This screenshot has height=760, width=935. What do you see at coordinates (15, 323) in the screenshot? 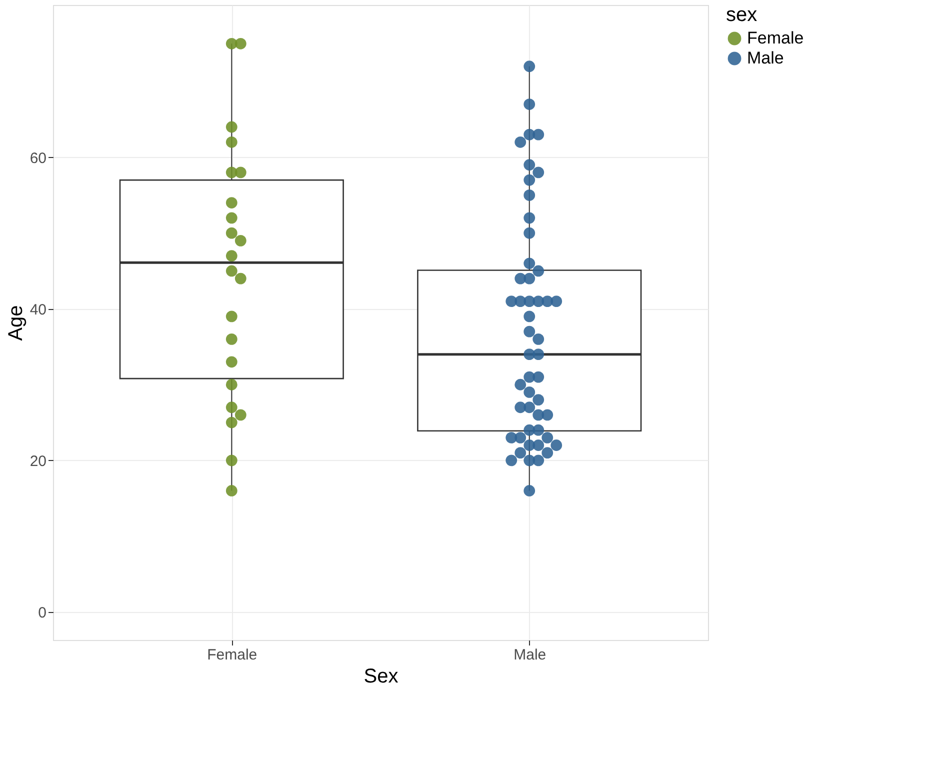
I see `y-axis-title: Age` at bounding box center [15, 323].